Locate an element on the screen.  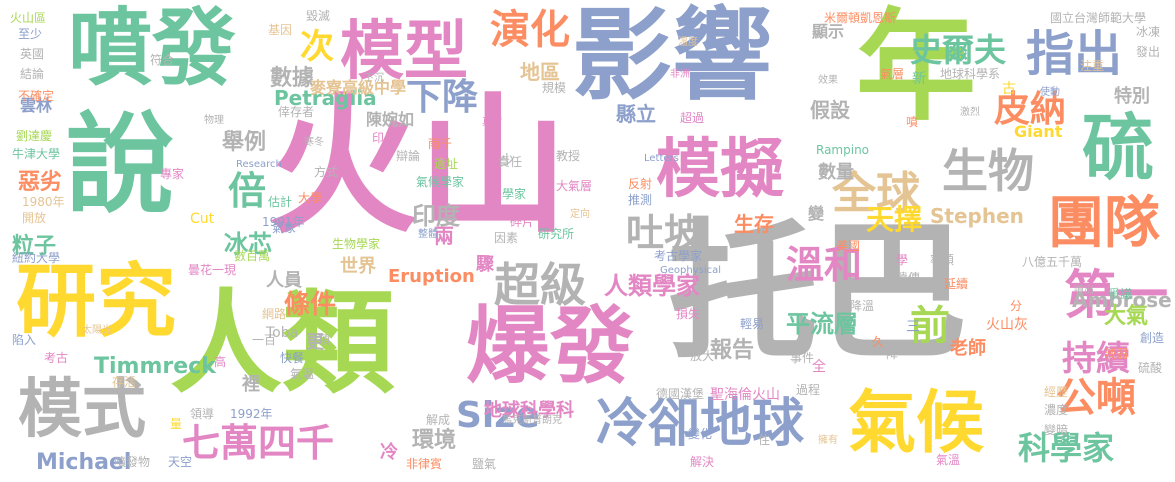
word-cjk-18: 指出 is located at coordinates (1074, 54).